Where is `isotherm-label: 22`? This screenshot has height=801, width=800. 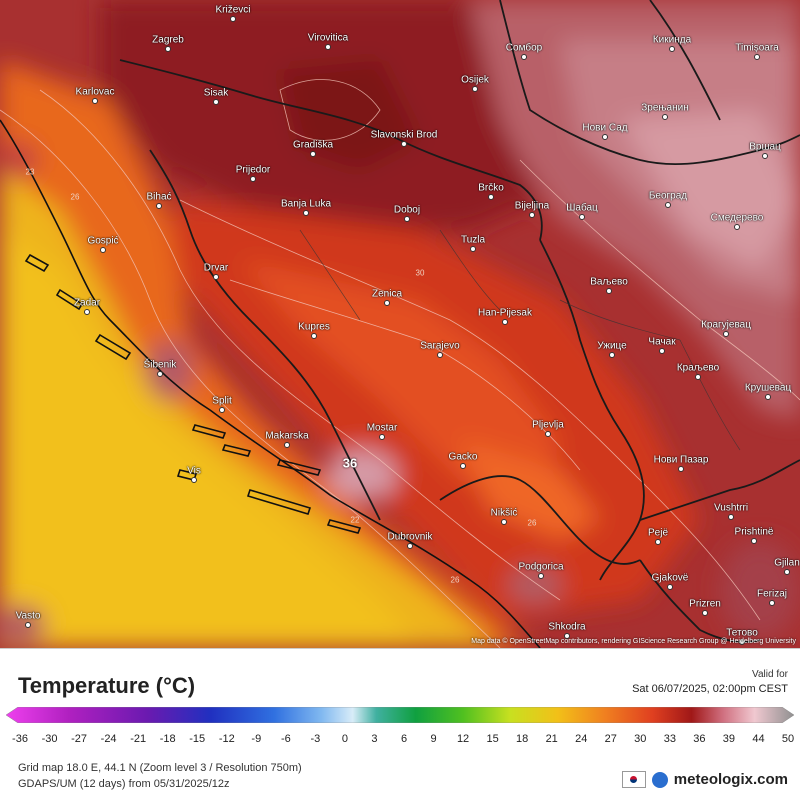
isotherm-label: 22 is located at coordinates (355, 520).